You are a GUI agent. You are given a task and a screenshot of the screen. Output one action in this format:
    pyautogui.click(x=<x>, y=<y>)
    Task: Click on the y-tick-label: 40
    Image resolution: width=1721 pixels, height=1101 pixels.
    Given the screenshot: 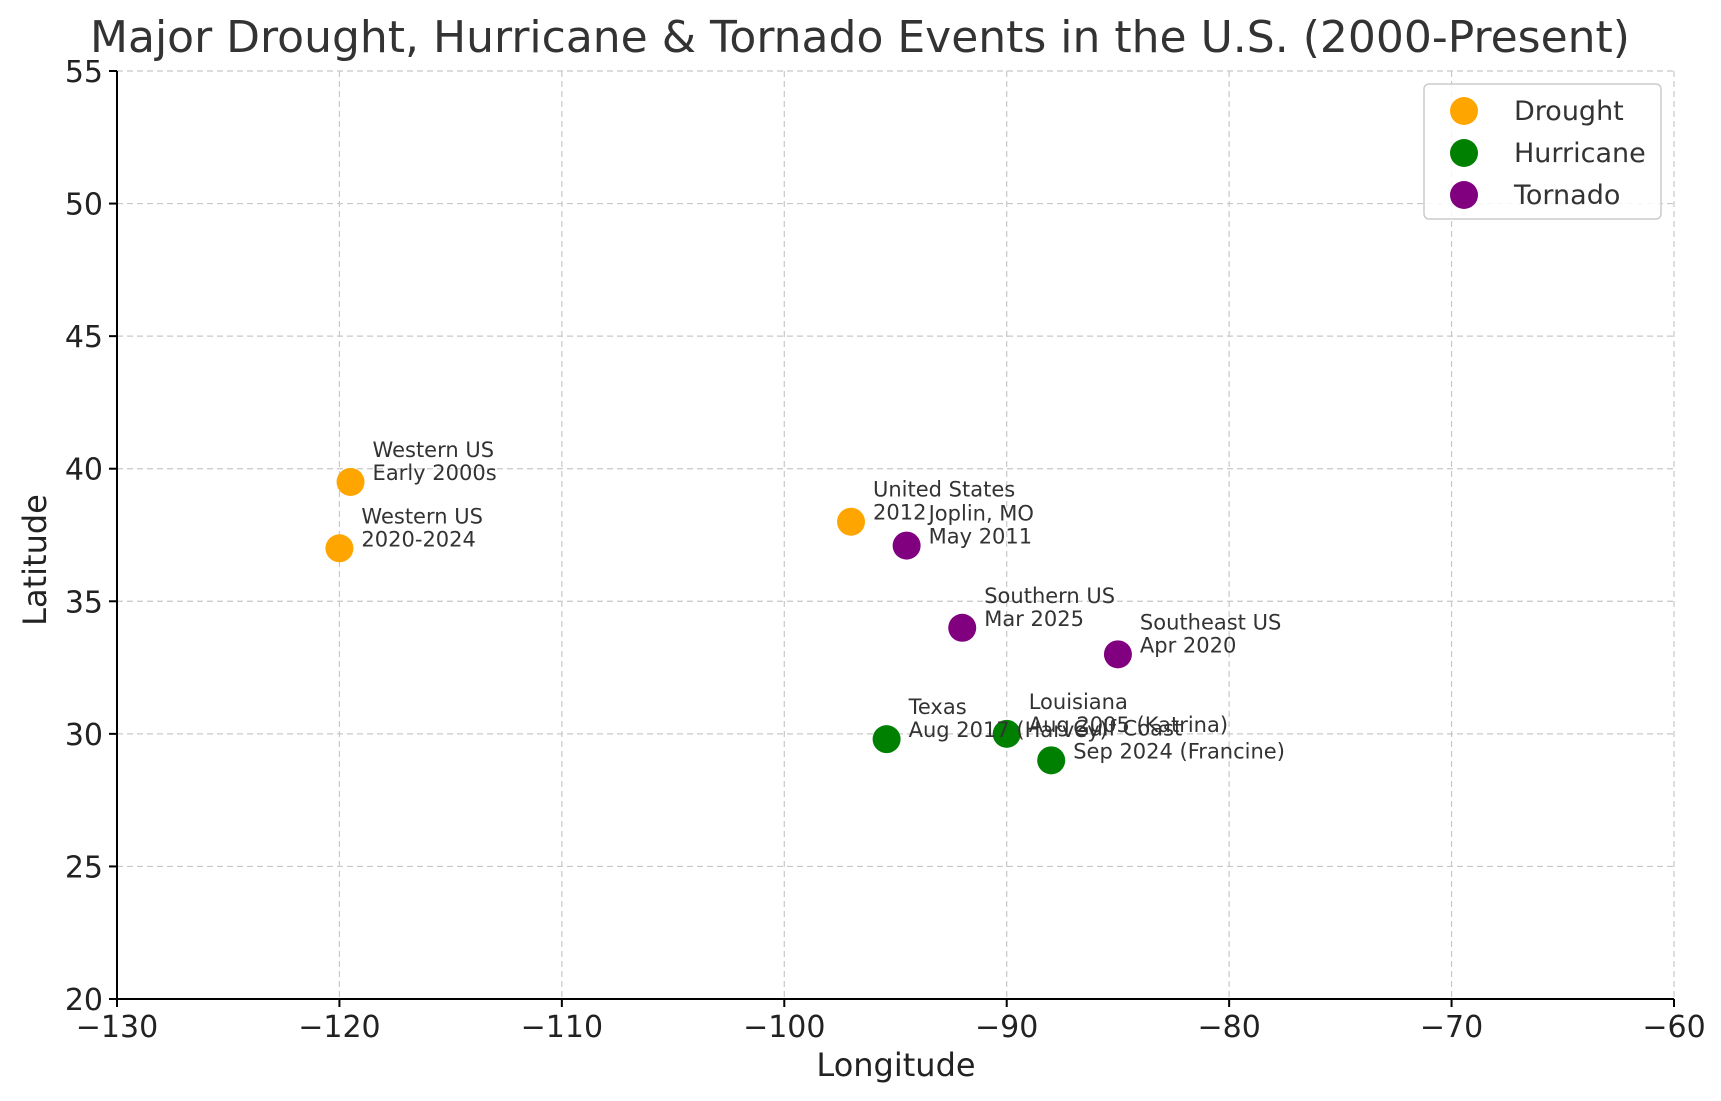 What is the action you would take?
    pyautogui.click(x=84, y=470)
    